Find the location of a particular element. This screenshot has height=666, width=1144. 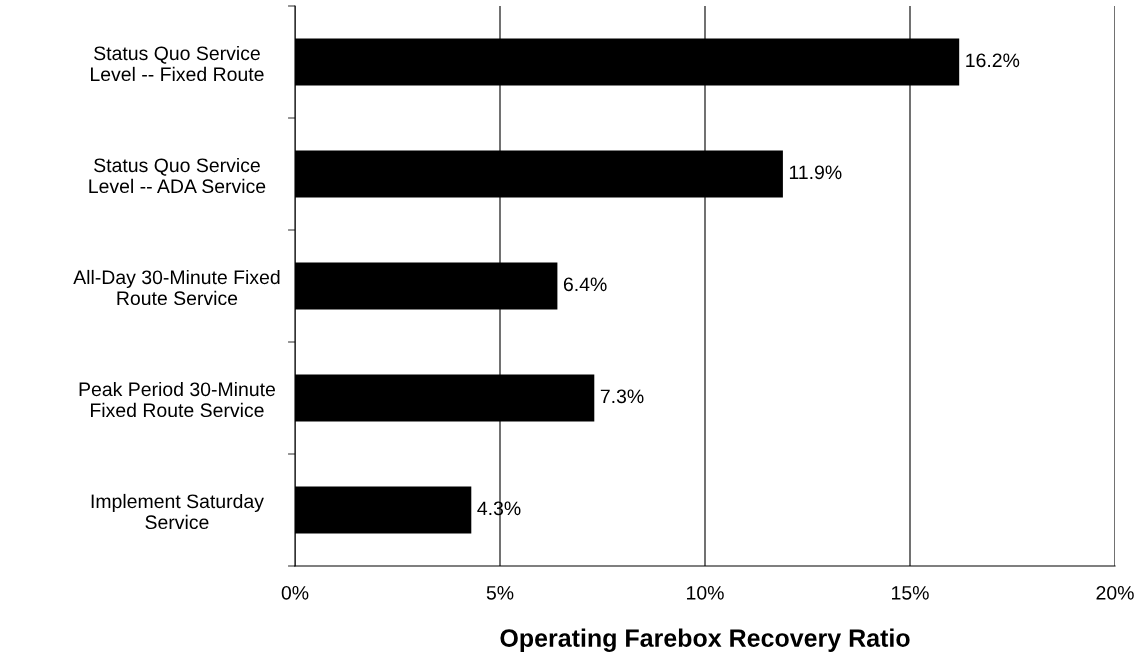

data-label: 11.9% is located at coordinates (815, 172).